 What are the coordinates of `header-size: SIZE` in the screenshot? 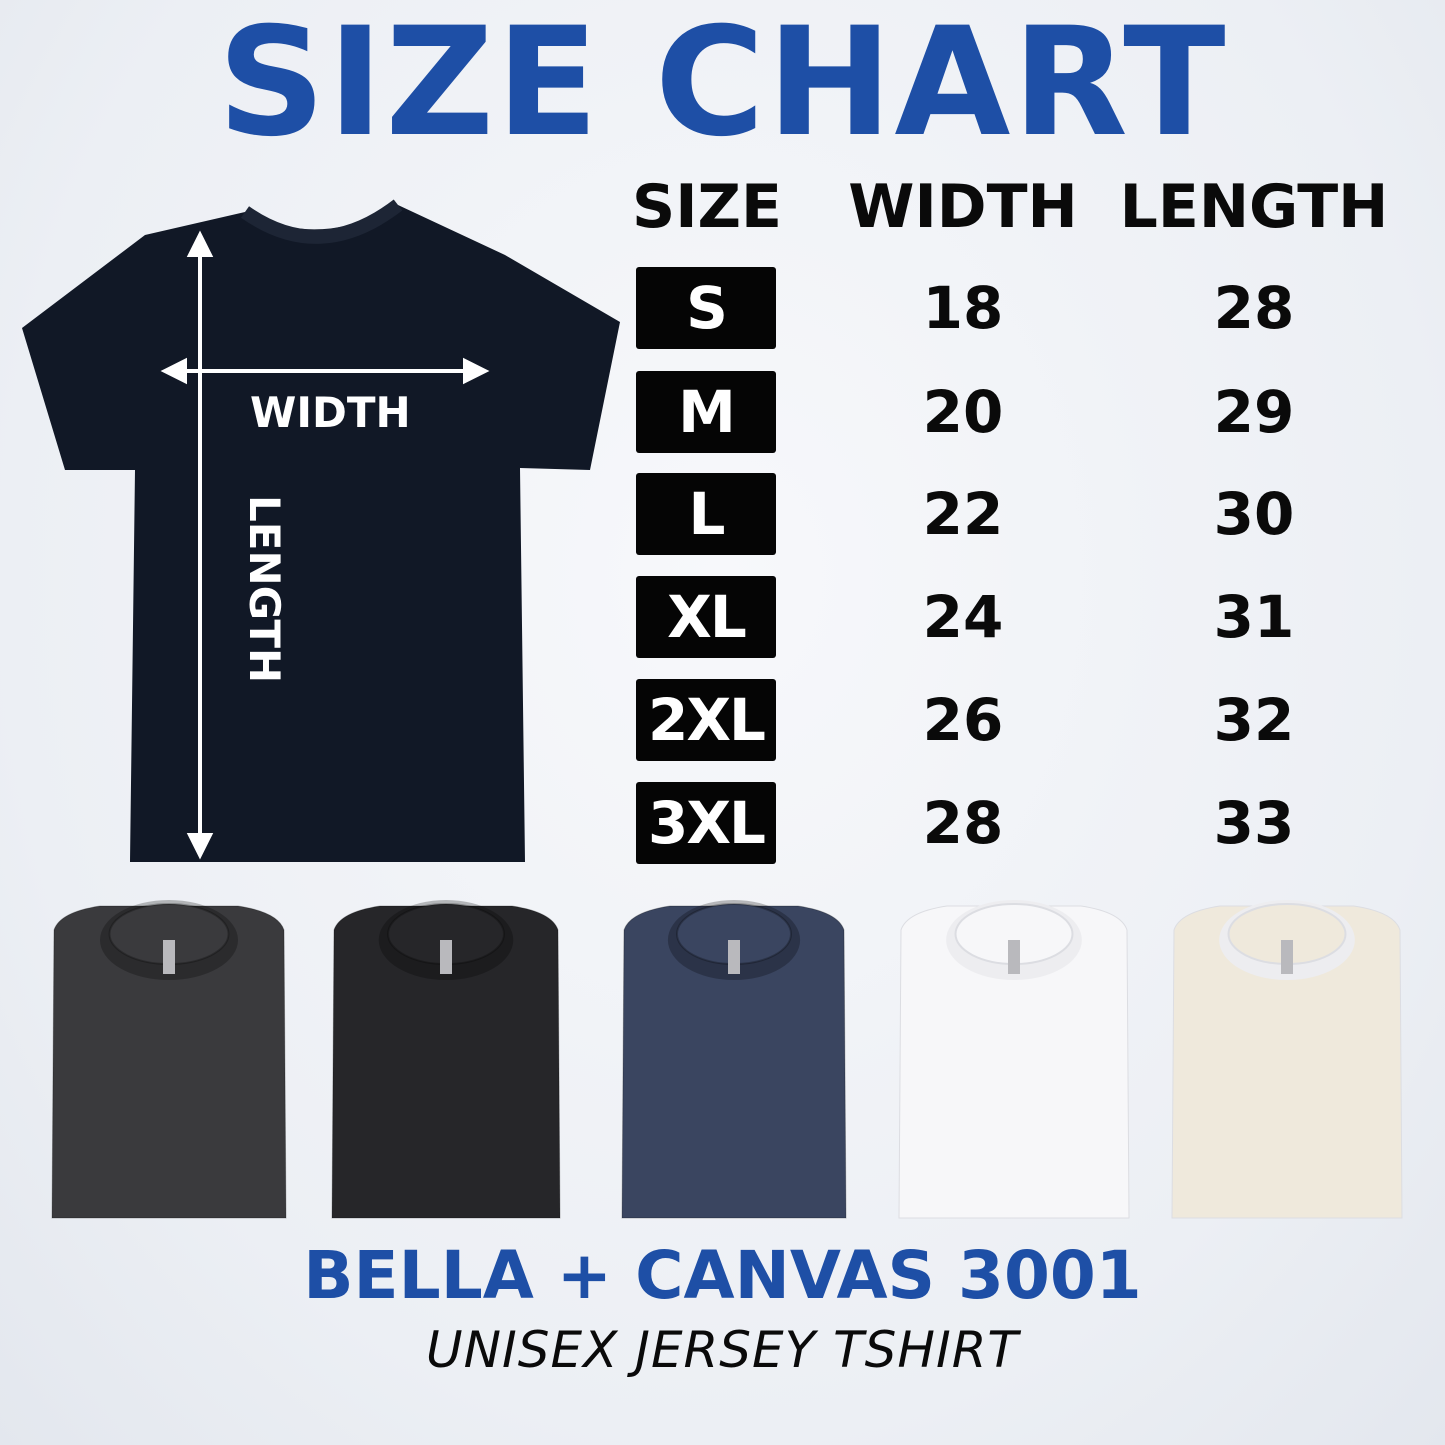 It's located at (707, 207).